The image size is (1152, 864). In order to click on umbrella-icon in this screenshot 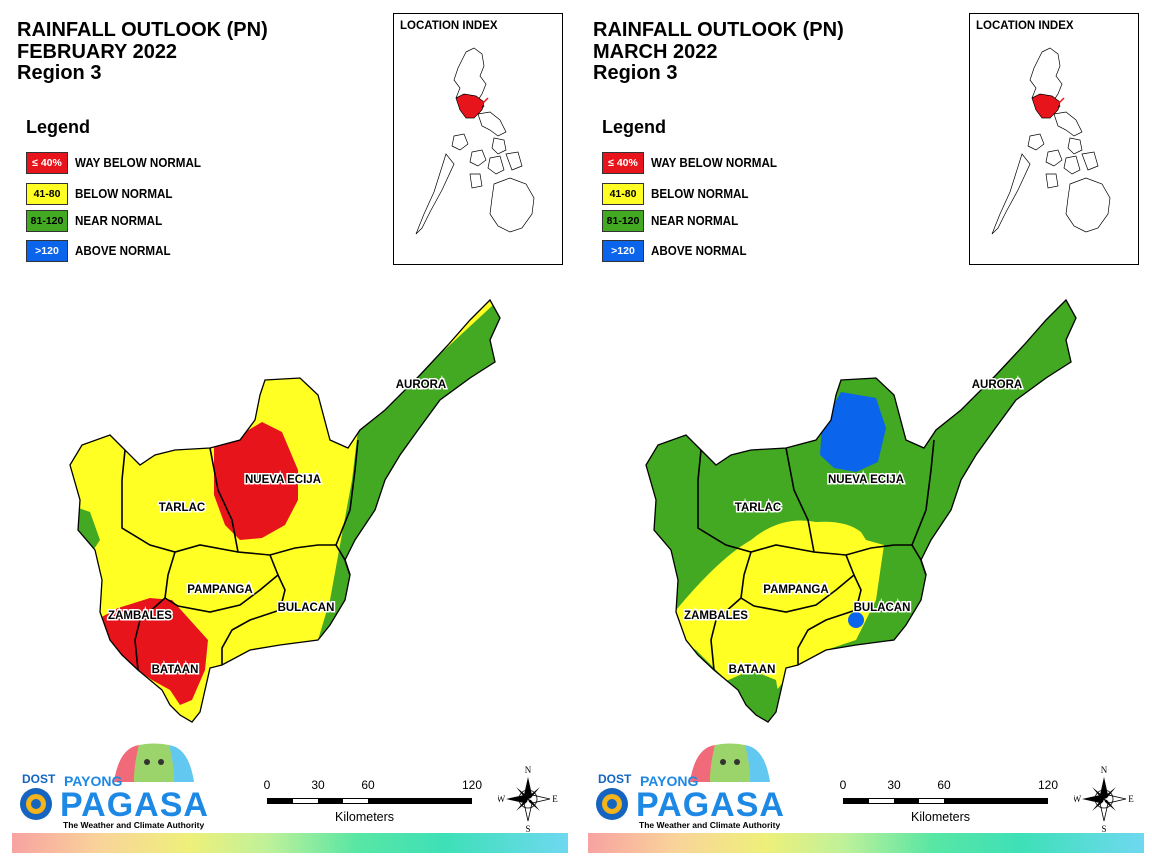, I will do `click(730, 762)`.